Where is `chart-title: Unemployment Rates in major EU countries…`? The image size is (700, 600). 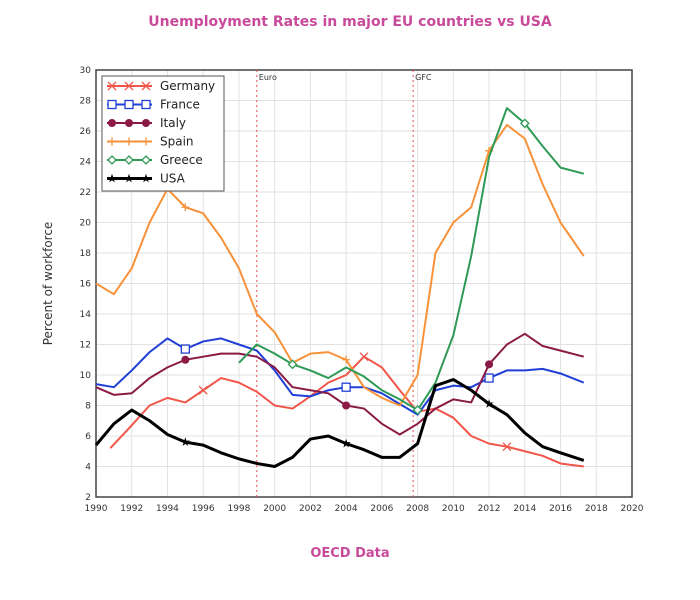 chart-title: Unemployment Rates in major EU countries… is located at coordinates (350, 22).